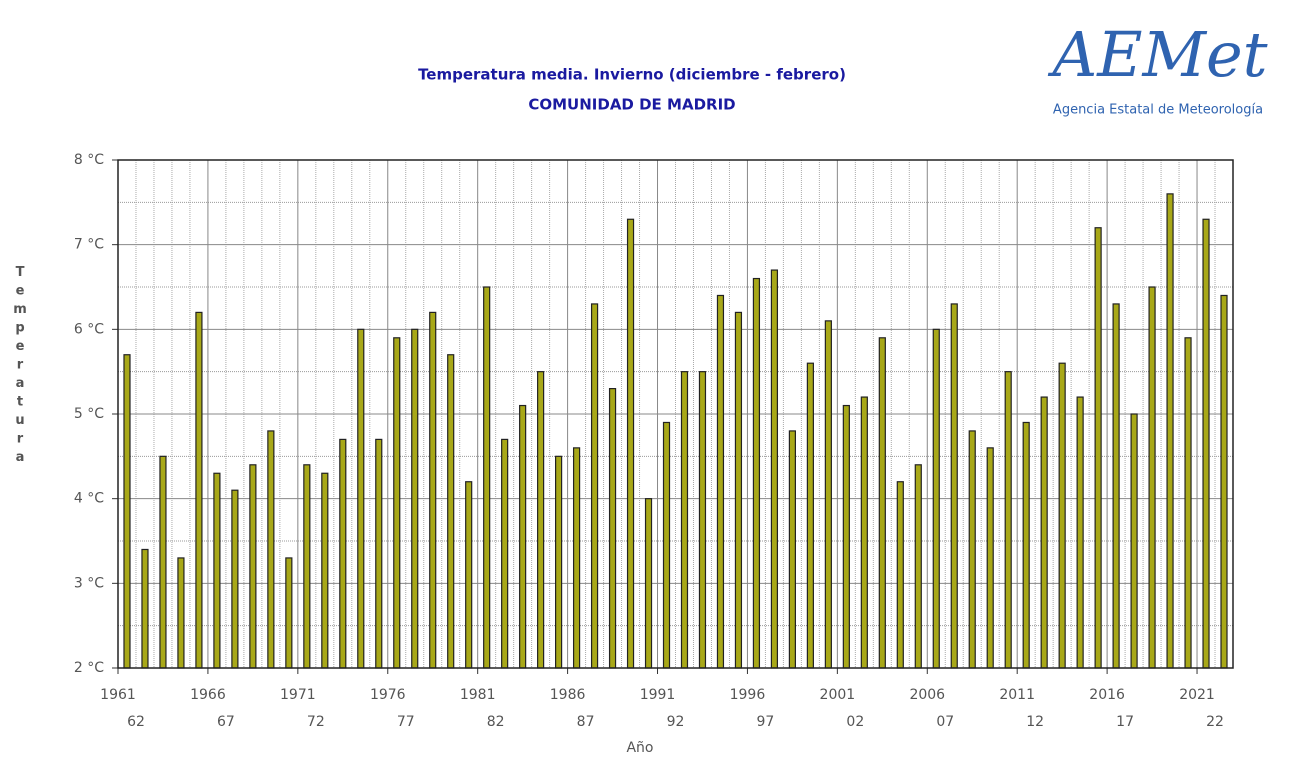 The image size is (1299, 761). I want to click on y-tick-label: 6 °C, so click(89, 329).